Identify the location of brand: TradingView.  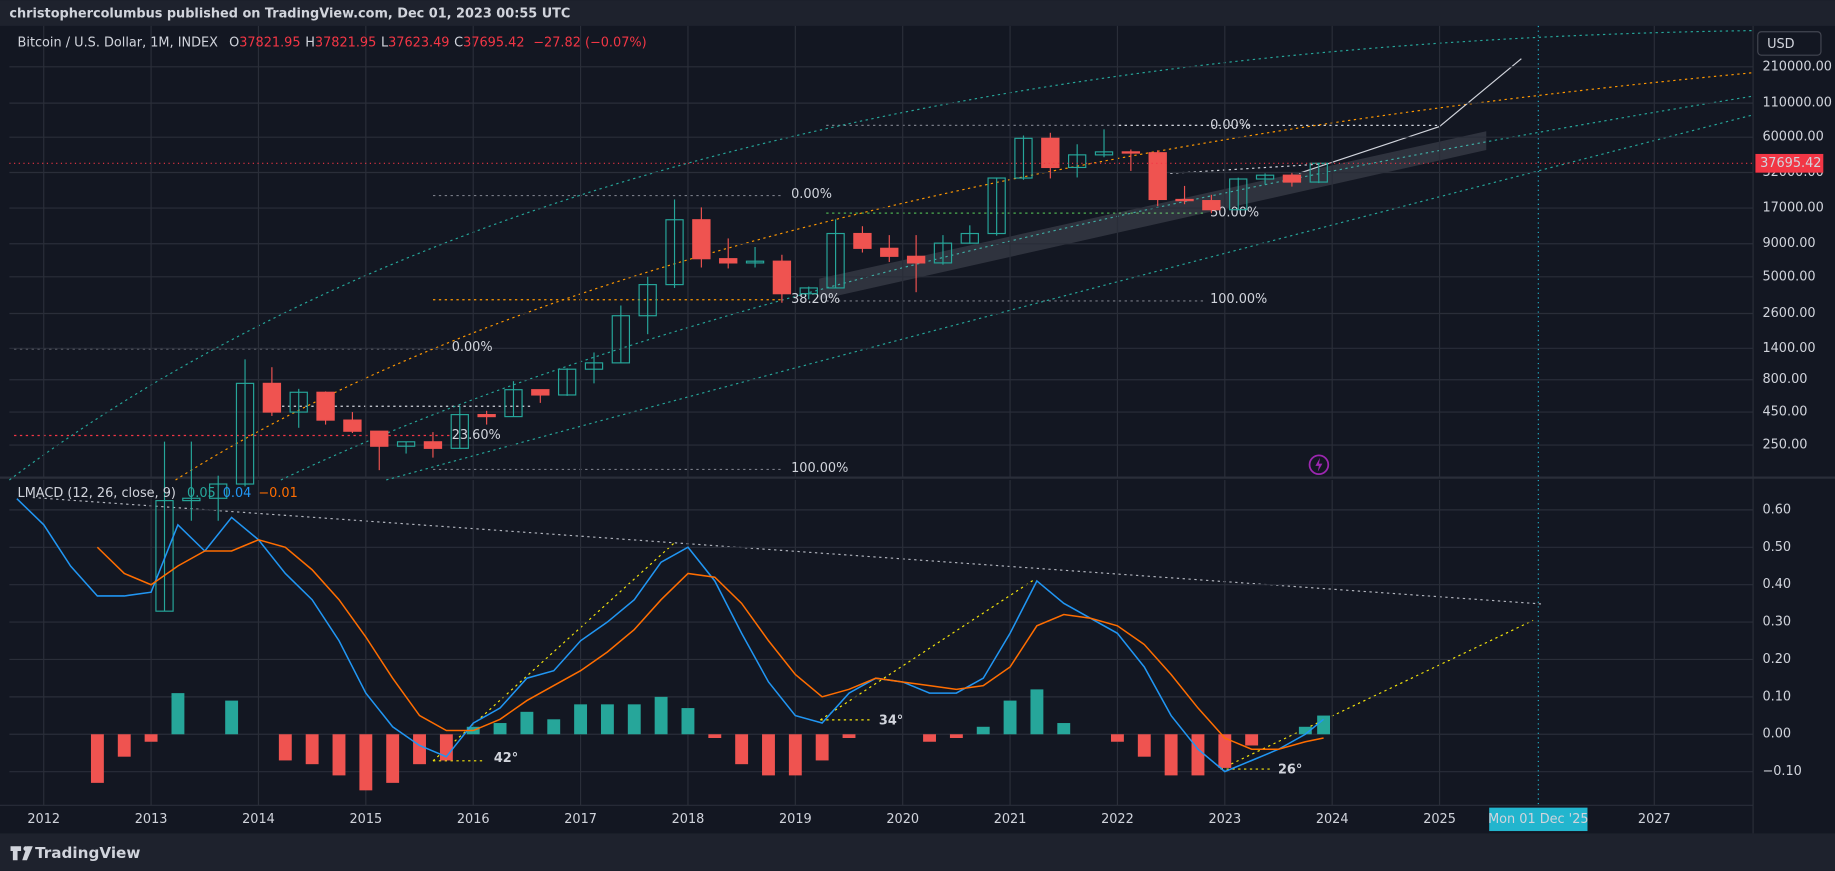
(87, 853).